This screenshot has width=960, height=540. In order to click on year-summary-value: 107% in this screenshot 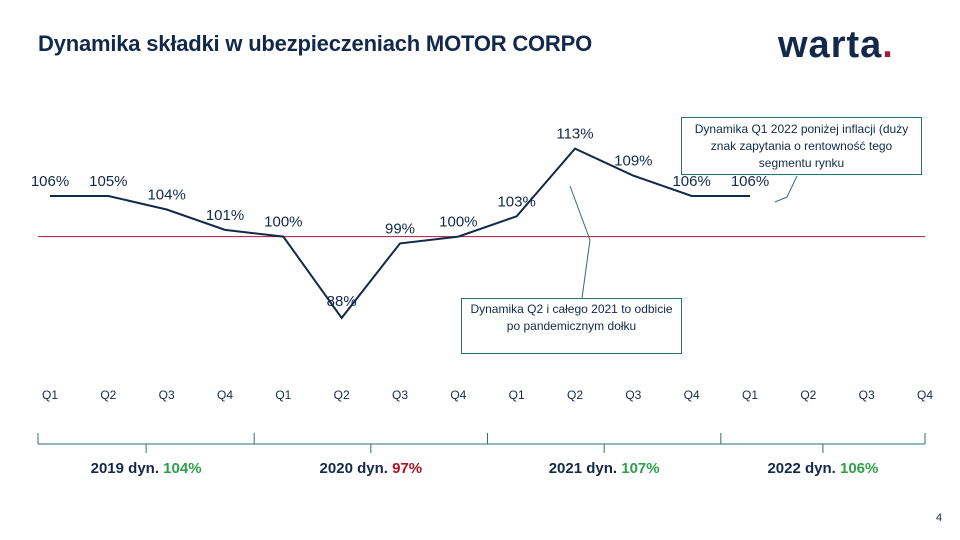, I will do `click(640, 468)`.